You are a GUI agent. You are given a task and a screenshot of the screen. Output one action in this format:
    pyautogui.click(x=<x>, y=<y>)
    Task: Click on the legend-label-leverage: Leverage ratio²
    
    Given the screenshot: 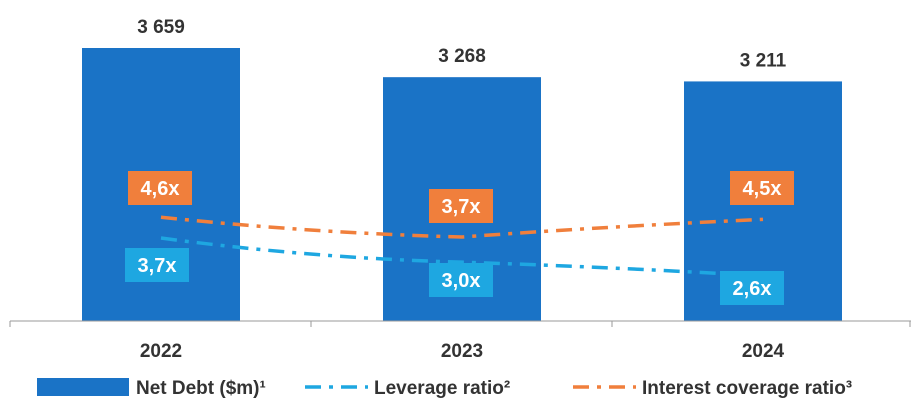 What is the action you would take?
    pyautogui.click(x=442, y=388)
    